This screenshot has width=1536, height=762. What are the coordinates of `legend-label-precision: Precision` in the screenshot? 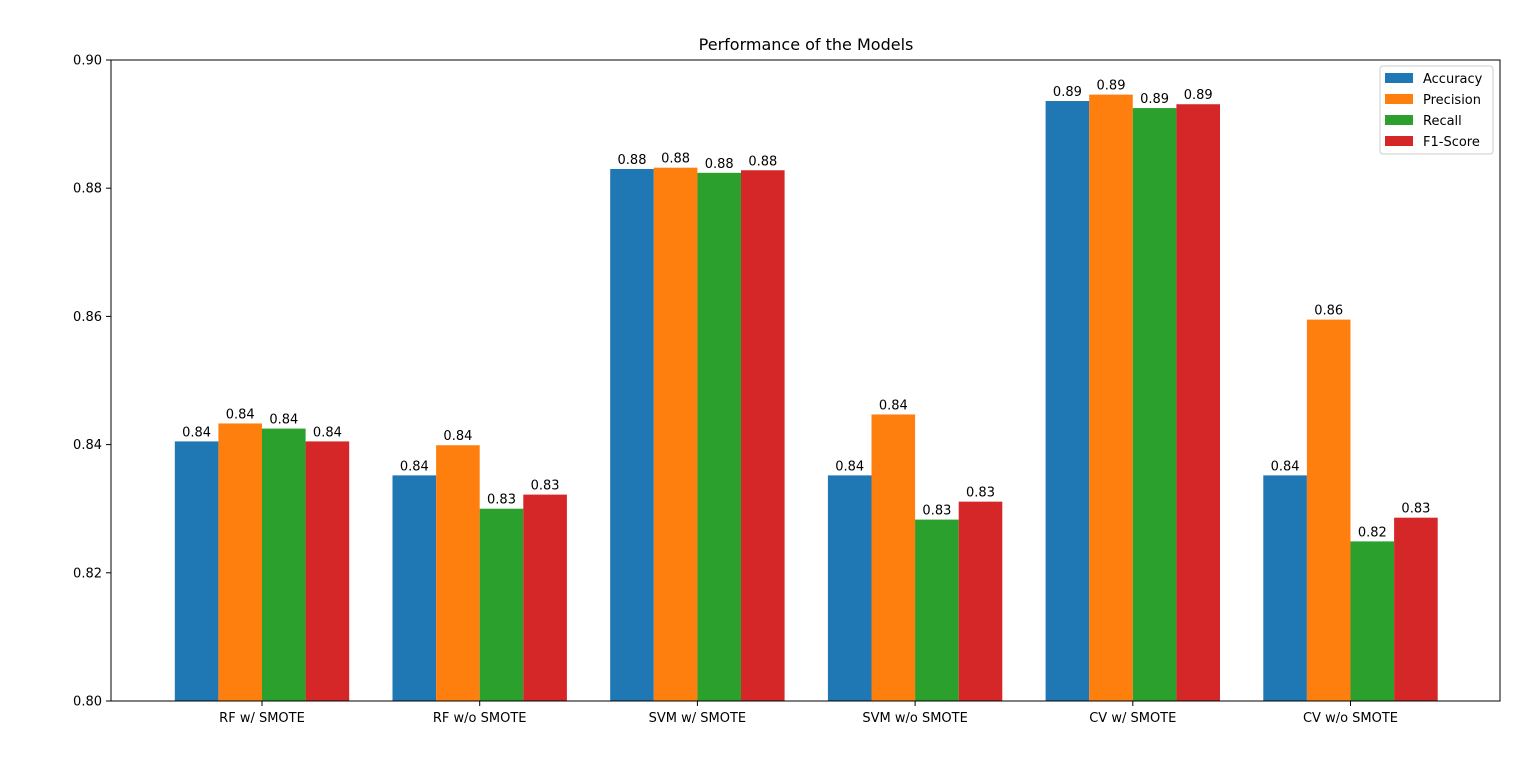 It's located at (1452, 100).